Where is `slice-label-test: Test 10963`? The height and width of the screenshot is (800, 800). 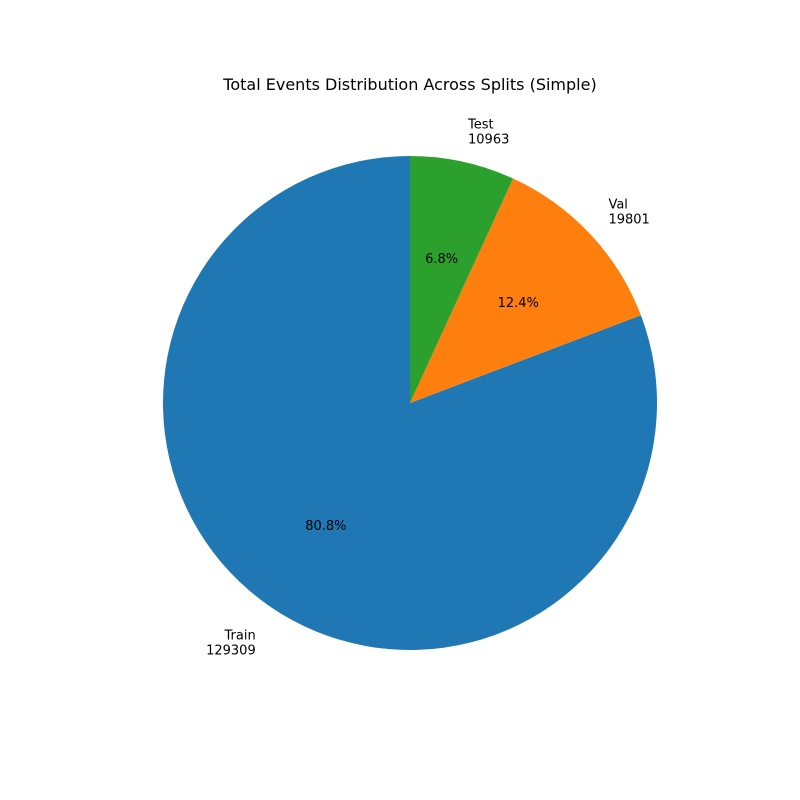
slice-label-test: Test 10963 is located at coordinates (488, 133).